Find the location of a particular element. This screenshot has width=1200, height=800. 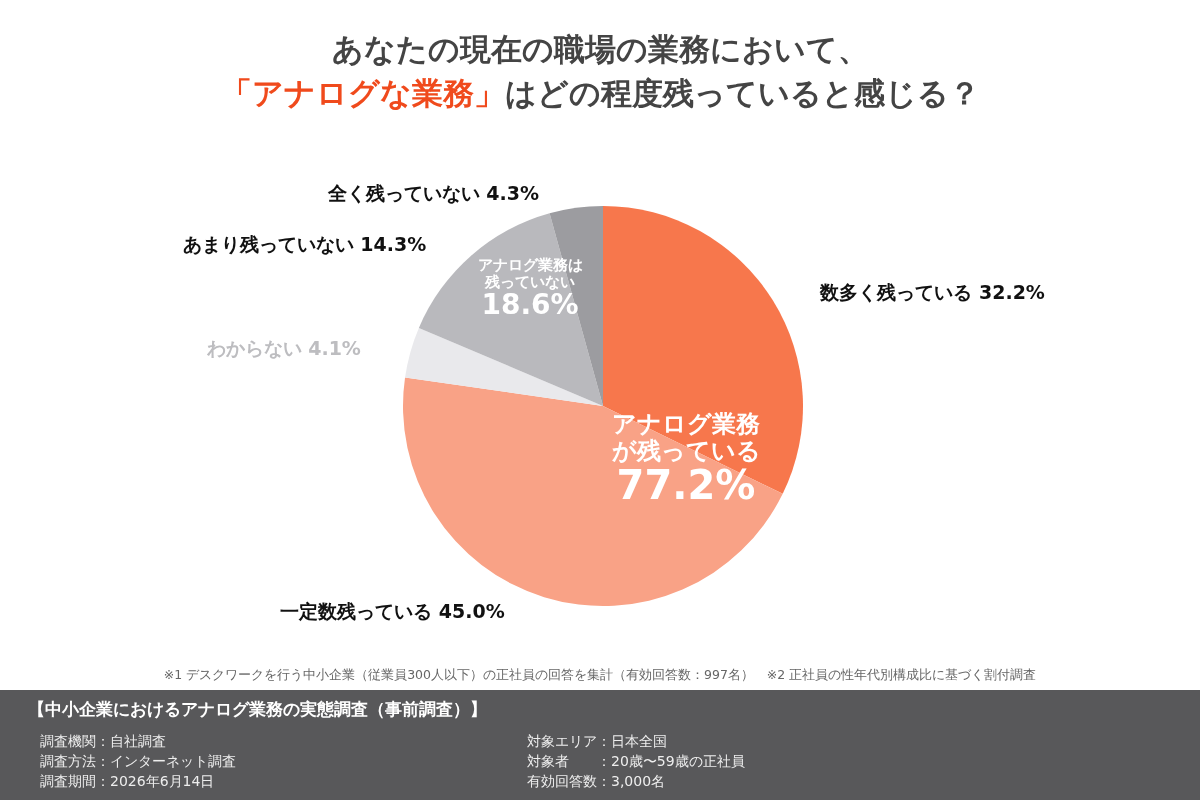

slice-label: わからない 4.1% is located at coordinates (283, 348).